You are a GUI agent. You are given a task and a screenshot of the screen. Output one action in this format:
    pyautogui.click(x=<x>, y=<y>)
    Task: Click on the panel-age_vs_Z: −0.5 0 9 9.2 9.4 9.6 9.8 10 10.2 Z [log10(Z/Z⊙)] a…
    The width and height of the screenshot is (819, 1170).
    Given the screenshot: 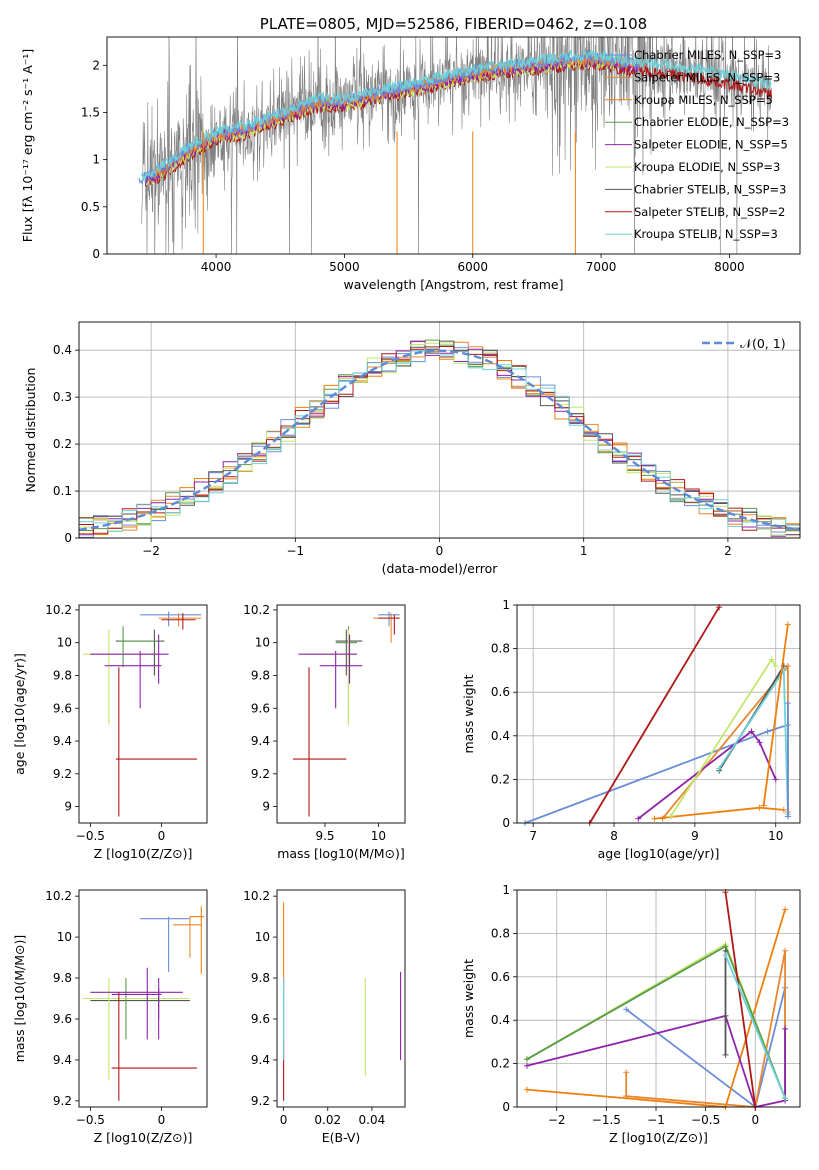 What is the action you would take?
    pyautogui.click(x=110, y=732)
    